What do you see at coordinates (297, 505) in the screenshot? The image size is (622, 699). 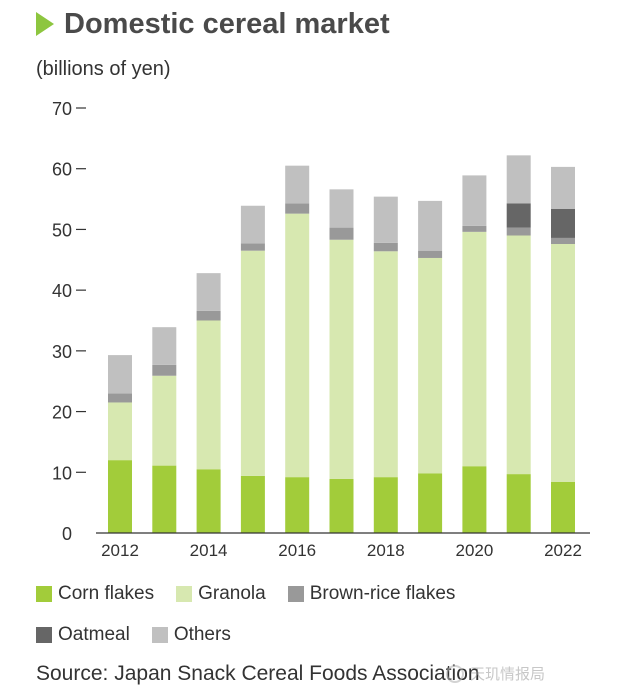 I see `bar-segment-corn-flakes-2016` at bounding box center [297, 505].